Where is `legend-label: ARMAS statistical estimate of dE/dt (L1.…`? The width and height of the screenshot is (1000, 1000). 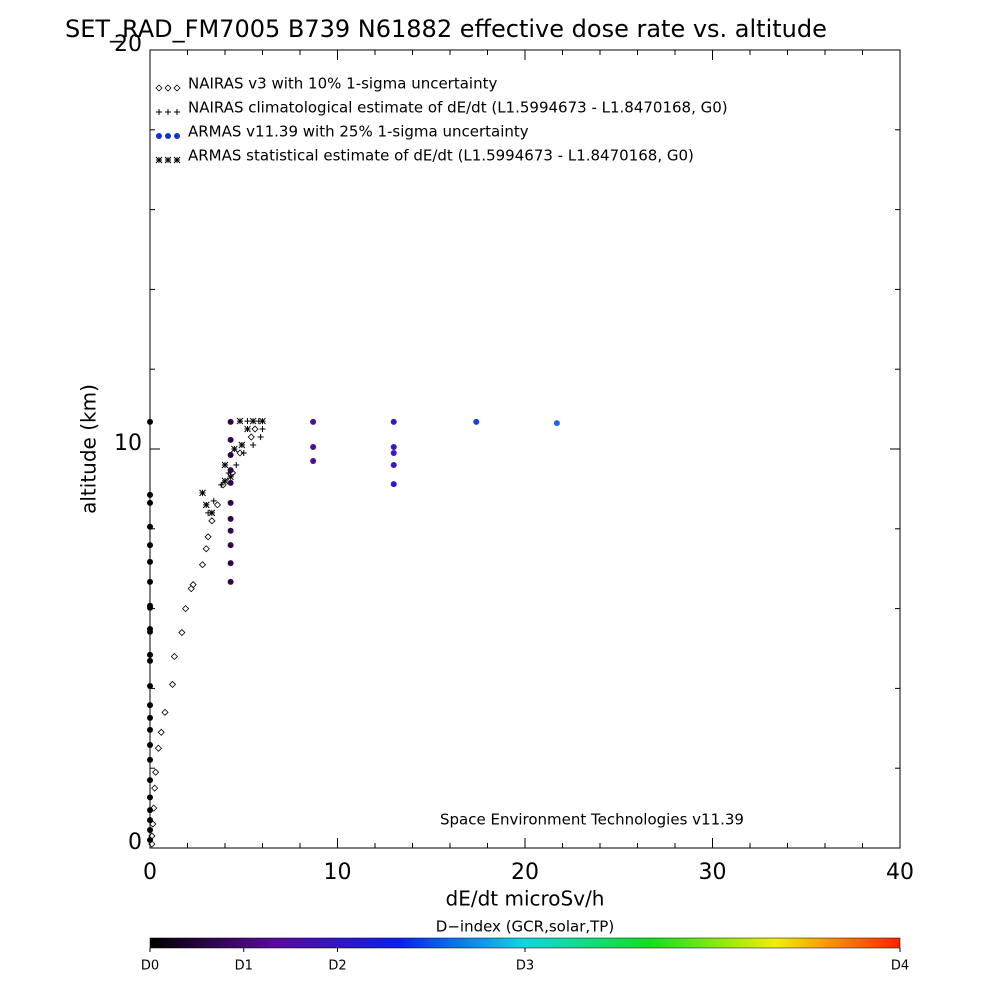 legend-label: ARMAS statistical estimate of dE/dt (L1.… is located at coordinates (441, 156).